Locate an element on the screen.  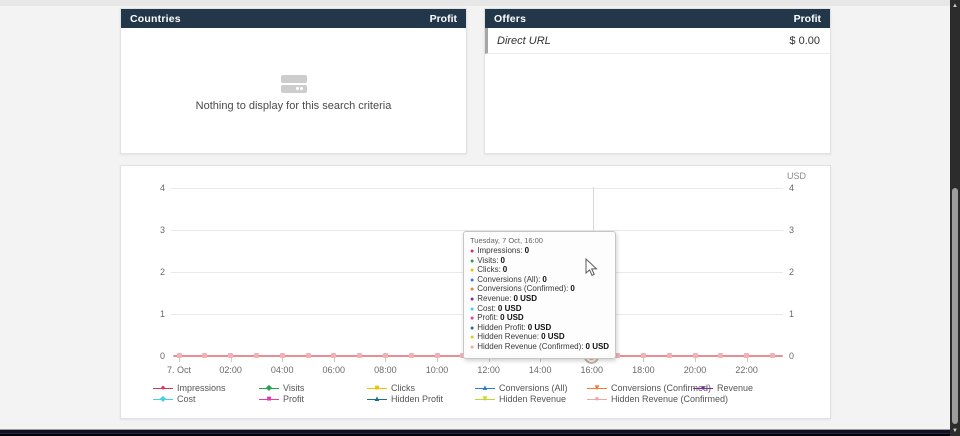
triangle-down-marker-icon: ▼ is located at coordinates (597, 388).